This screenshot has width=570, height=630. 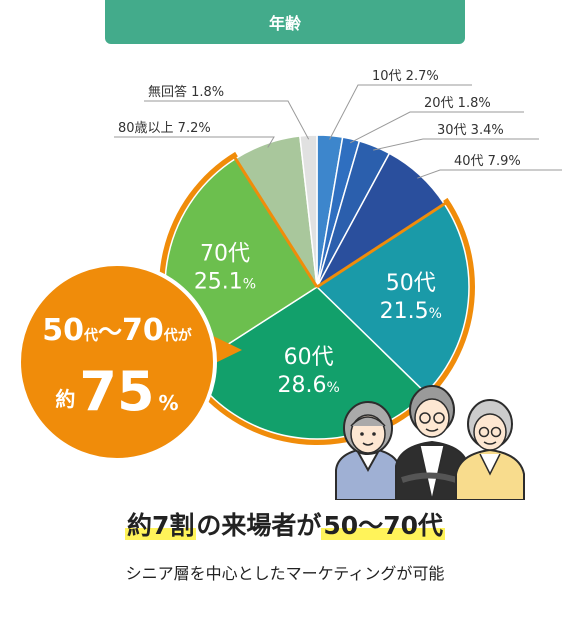 What do you see at coordinates (225, 254) in the screenshot?
I see `slice-label-6: 70代` at bounding box center [225, 254].